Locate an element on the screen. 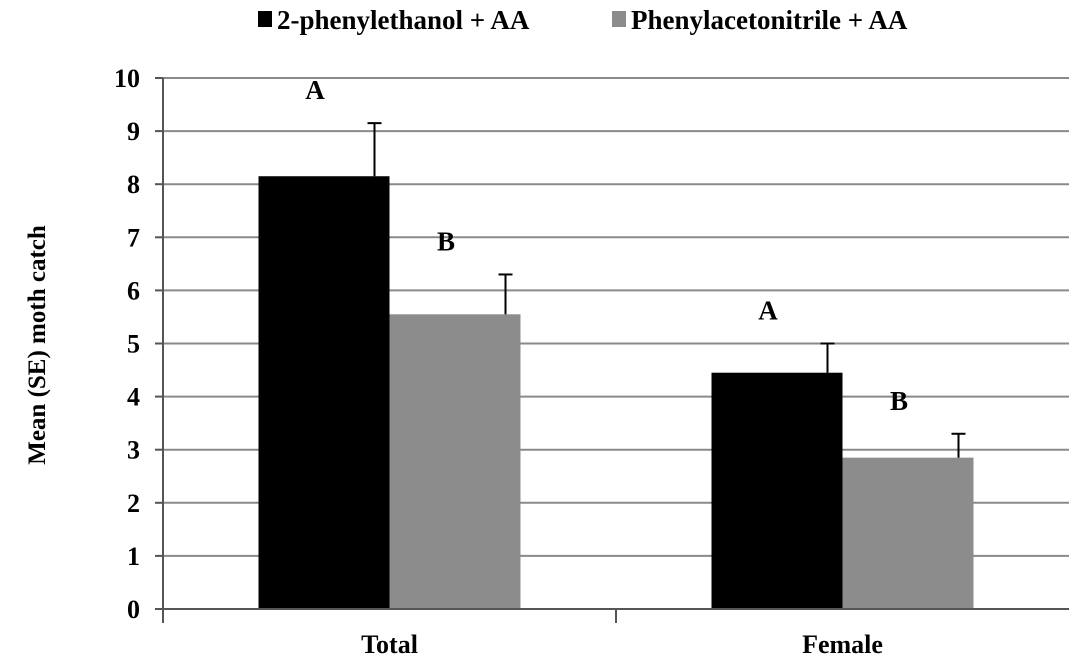 The width and height of the screenshot is (1069, 663). y-axis-ticks: 0 1 2 3 4 5 6 7 8 9 10 is located at coordinates (138, 344).